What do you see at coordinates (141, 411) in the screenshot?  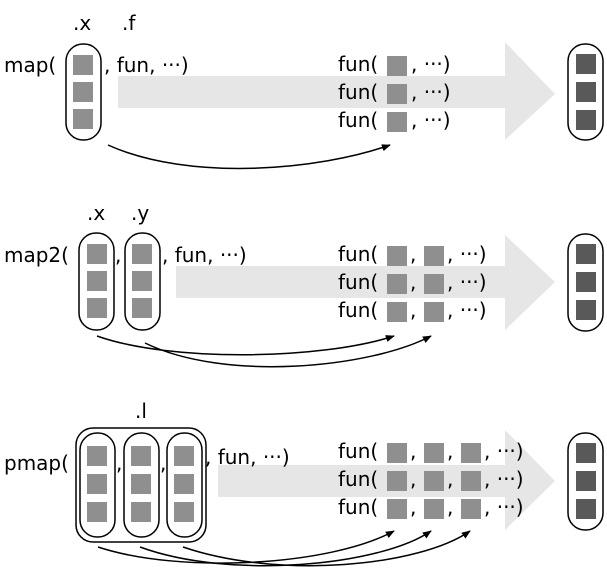 I see `pmap-arg-l-label: .l` at bounding box center [141, 411].